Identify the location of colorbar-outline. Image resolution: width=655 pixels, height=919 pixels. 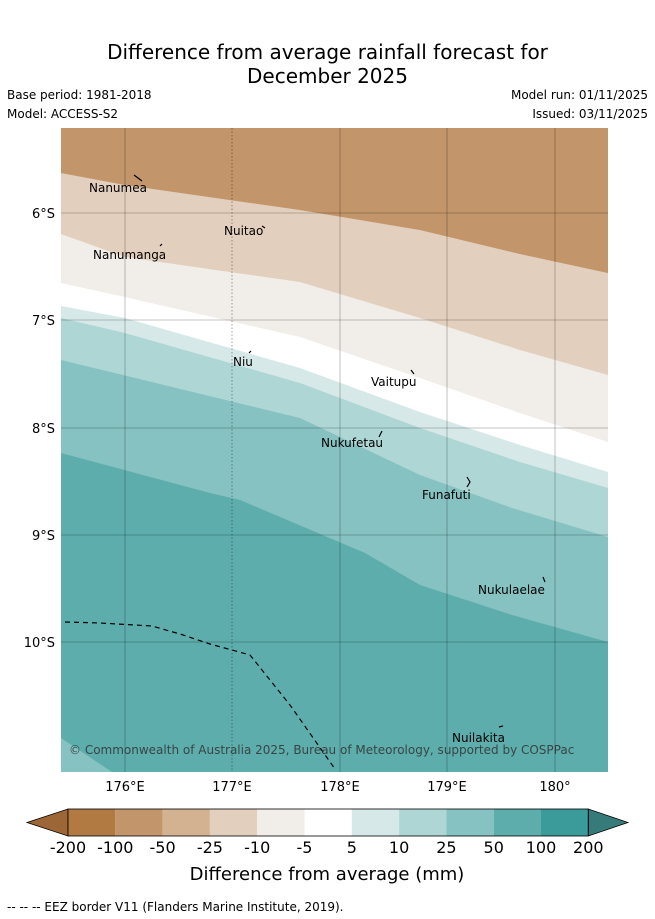
(328, 822).